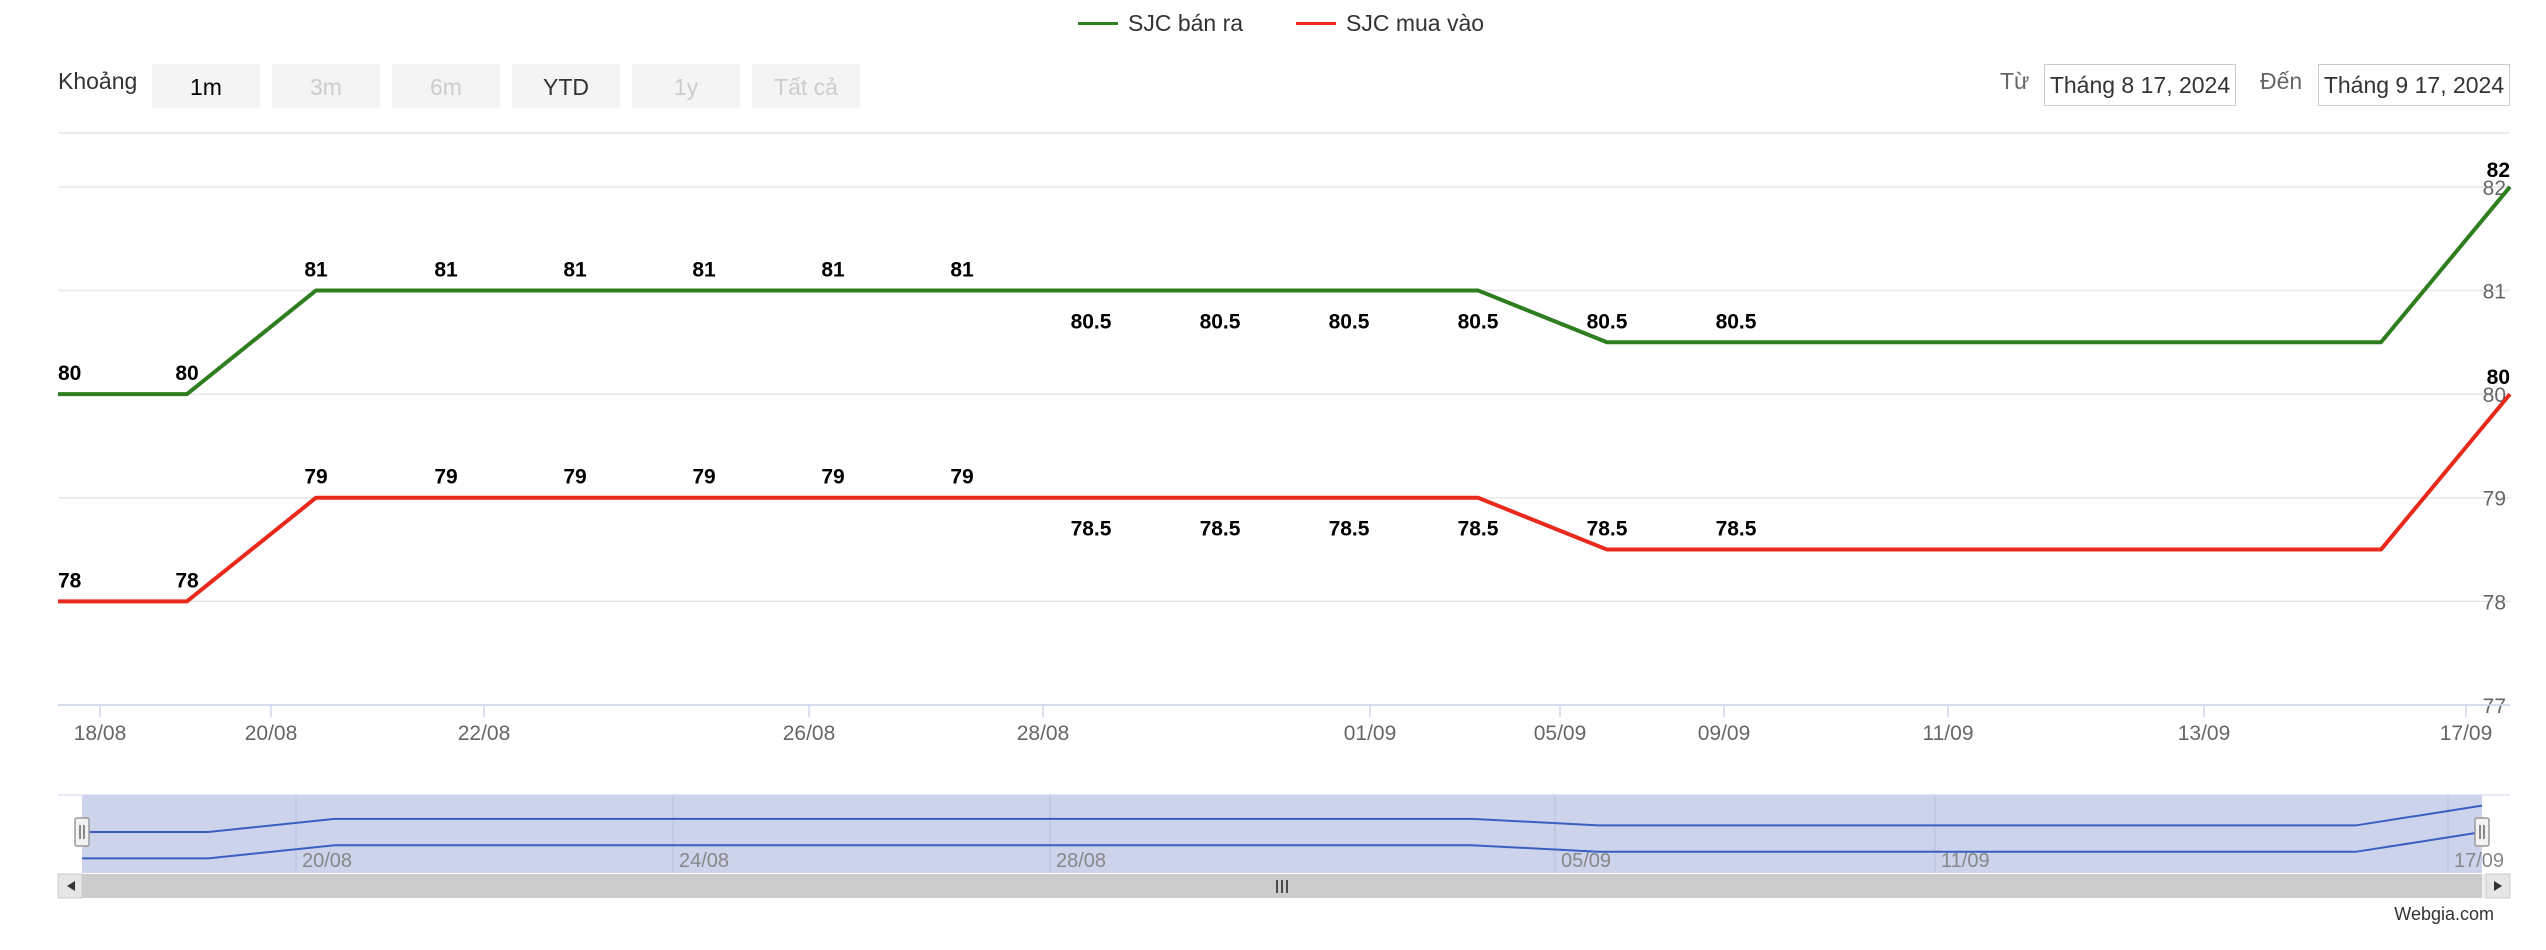 This screenshot has height=950, width=2546. Describe the element at coordinates (1415, 22) in the screenshot. I see `legend-label: SJC mua vào` at that location.